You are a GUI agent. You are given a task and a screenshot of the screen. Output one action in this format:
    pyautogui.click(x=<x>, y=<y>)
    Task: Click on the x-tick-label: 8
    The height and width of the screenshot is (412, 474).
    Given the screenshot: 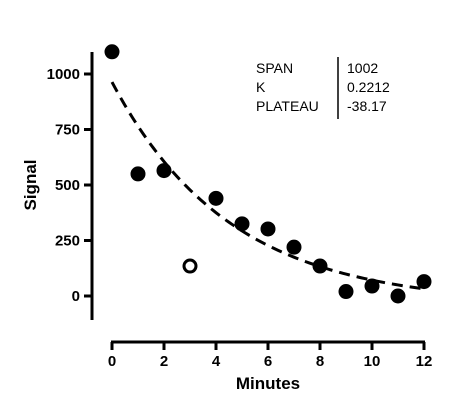 What is the action you would take?
    pyautogui.click(x=320, y=361)
    